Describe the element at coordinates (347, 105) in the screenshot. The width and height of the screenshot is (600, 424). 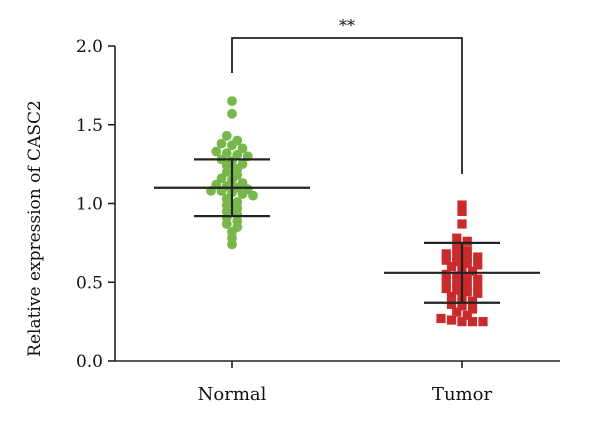
I see `significance-bracket` at that location.